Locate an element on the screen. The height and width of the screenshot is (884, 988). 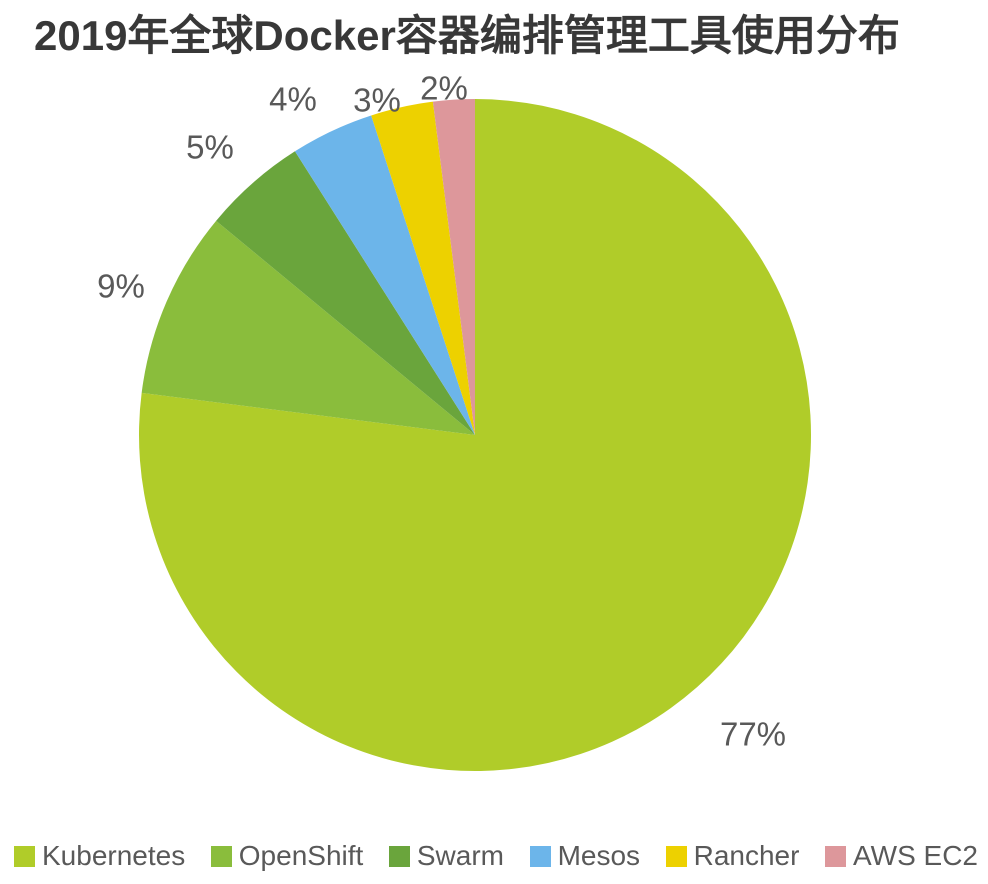
legend-label: Rancher is located at coordinates (746, 855).